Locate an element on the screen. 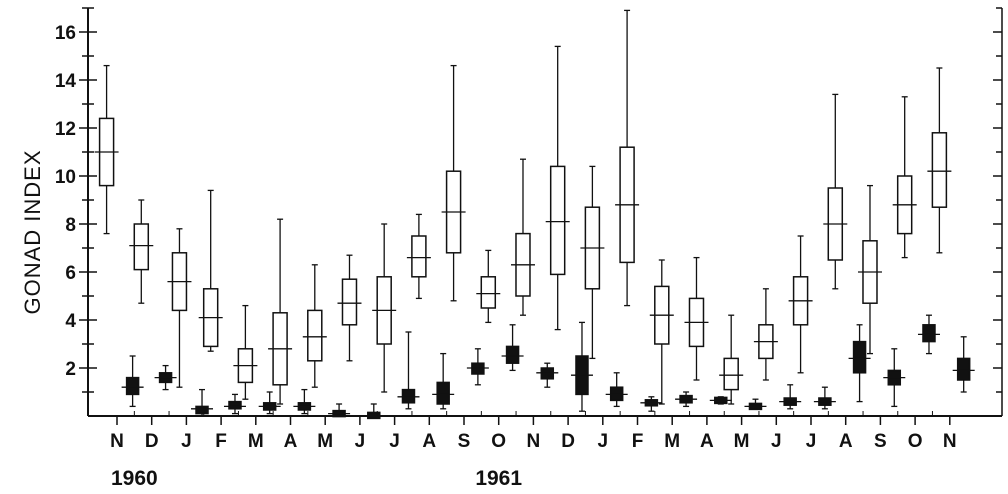 This screenshot has width=1008, height=494. y-tick-label: 8 is located at coordinates (70, 225).